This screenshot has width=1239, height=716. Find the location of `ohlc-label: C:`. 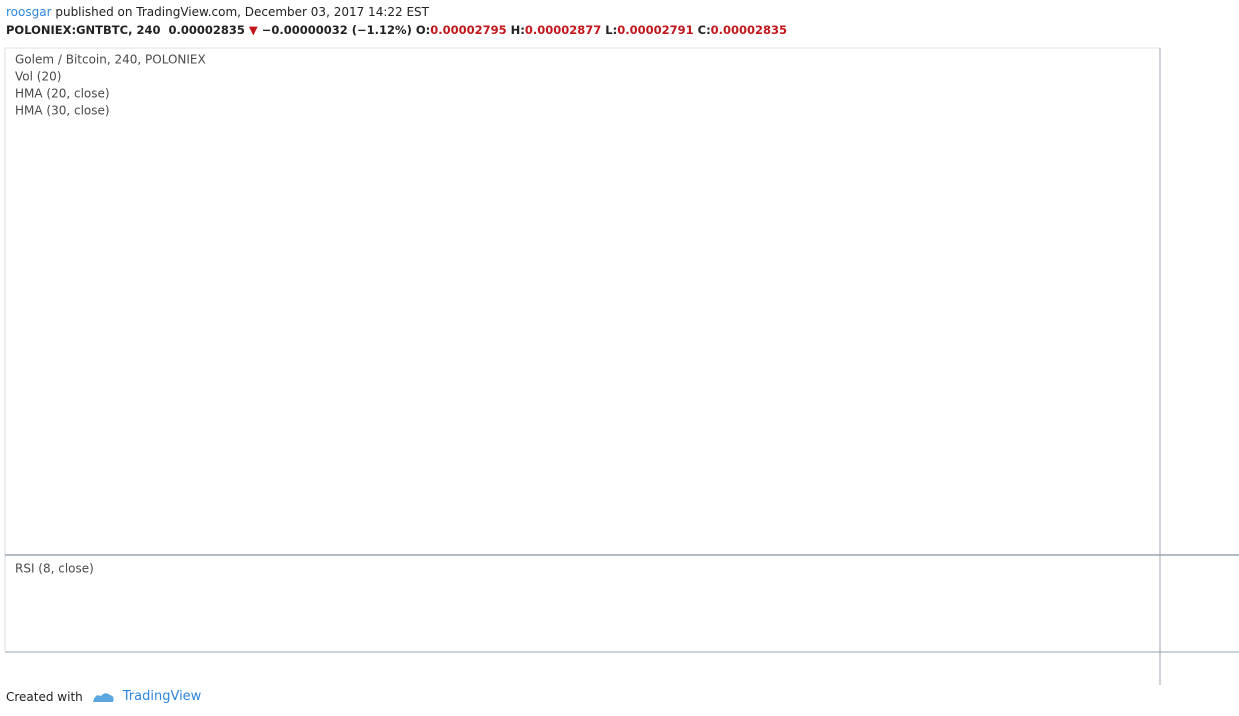

ohlc-label: C: is located at coordinates (704, 30).